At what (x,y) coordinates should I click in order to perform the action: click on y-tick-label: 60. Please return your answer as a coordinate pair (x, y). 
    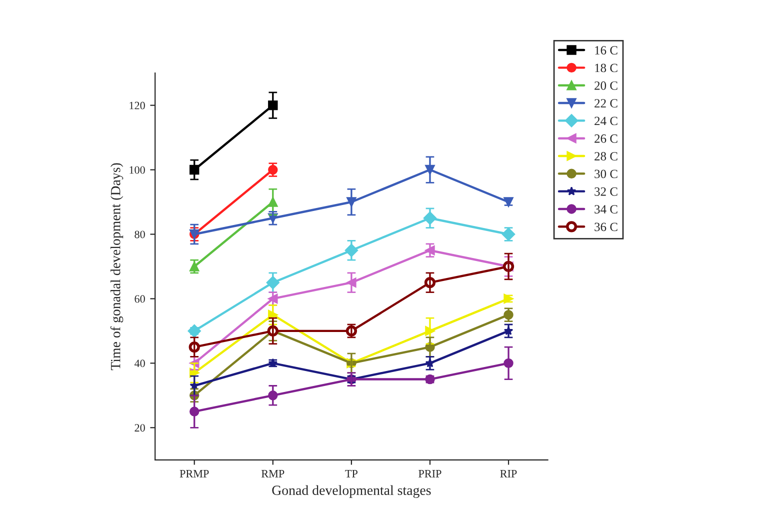
    Looking at the image, I should click on (139, 299).